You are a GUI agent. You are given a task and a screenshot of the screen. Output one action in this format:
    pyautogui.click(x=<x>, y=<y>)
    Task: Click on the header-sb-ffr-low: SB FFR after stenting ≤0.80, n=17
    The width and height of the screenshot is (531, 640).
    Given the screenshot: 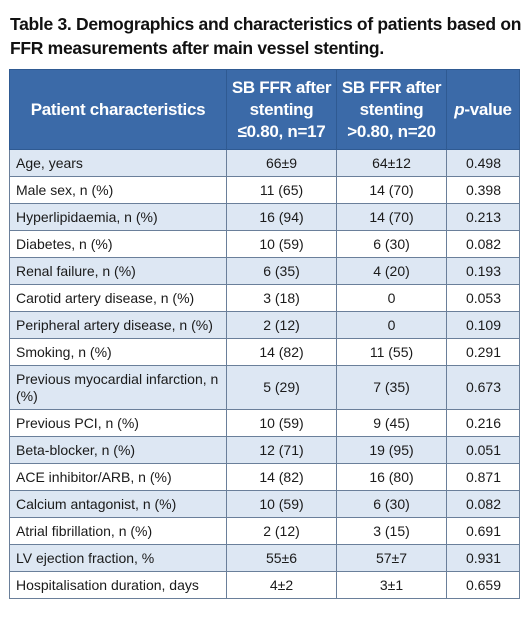 What is the action you would take?
    pyautogui.click(x=281, y=109)
    